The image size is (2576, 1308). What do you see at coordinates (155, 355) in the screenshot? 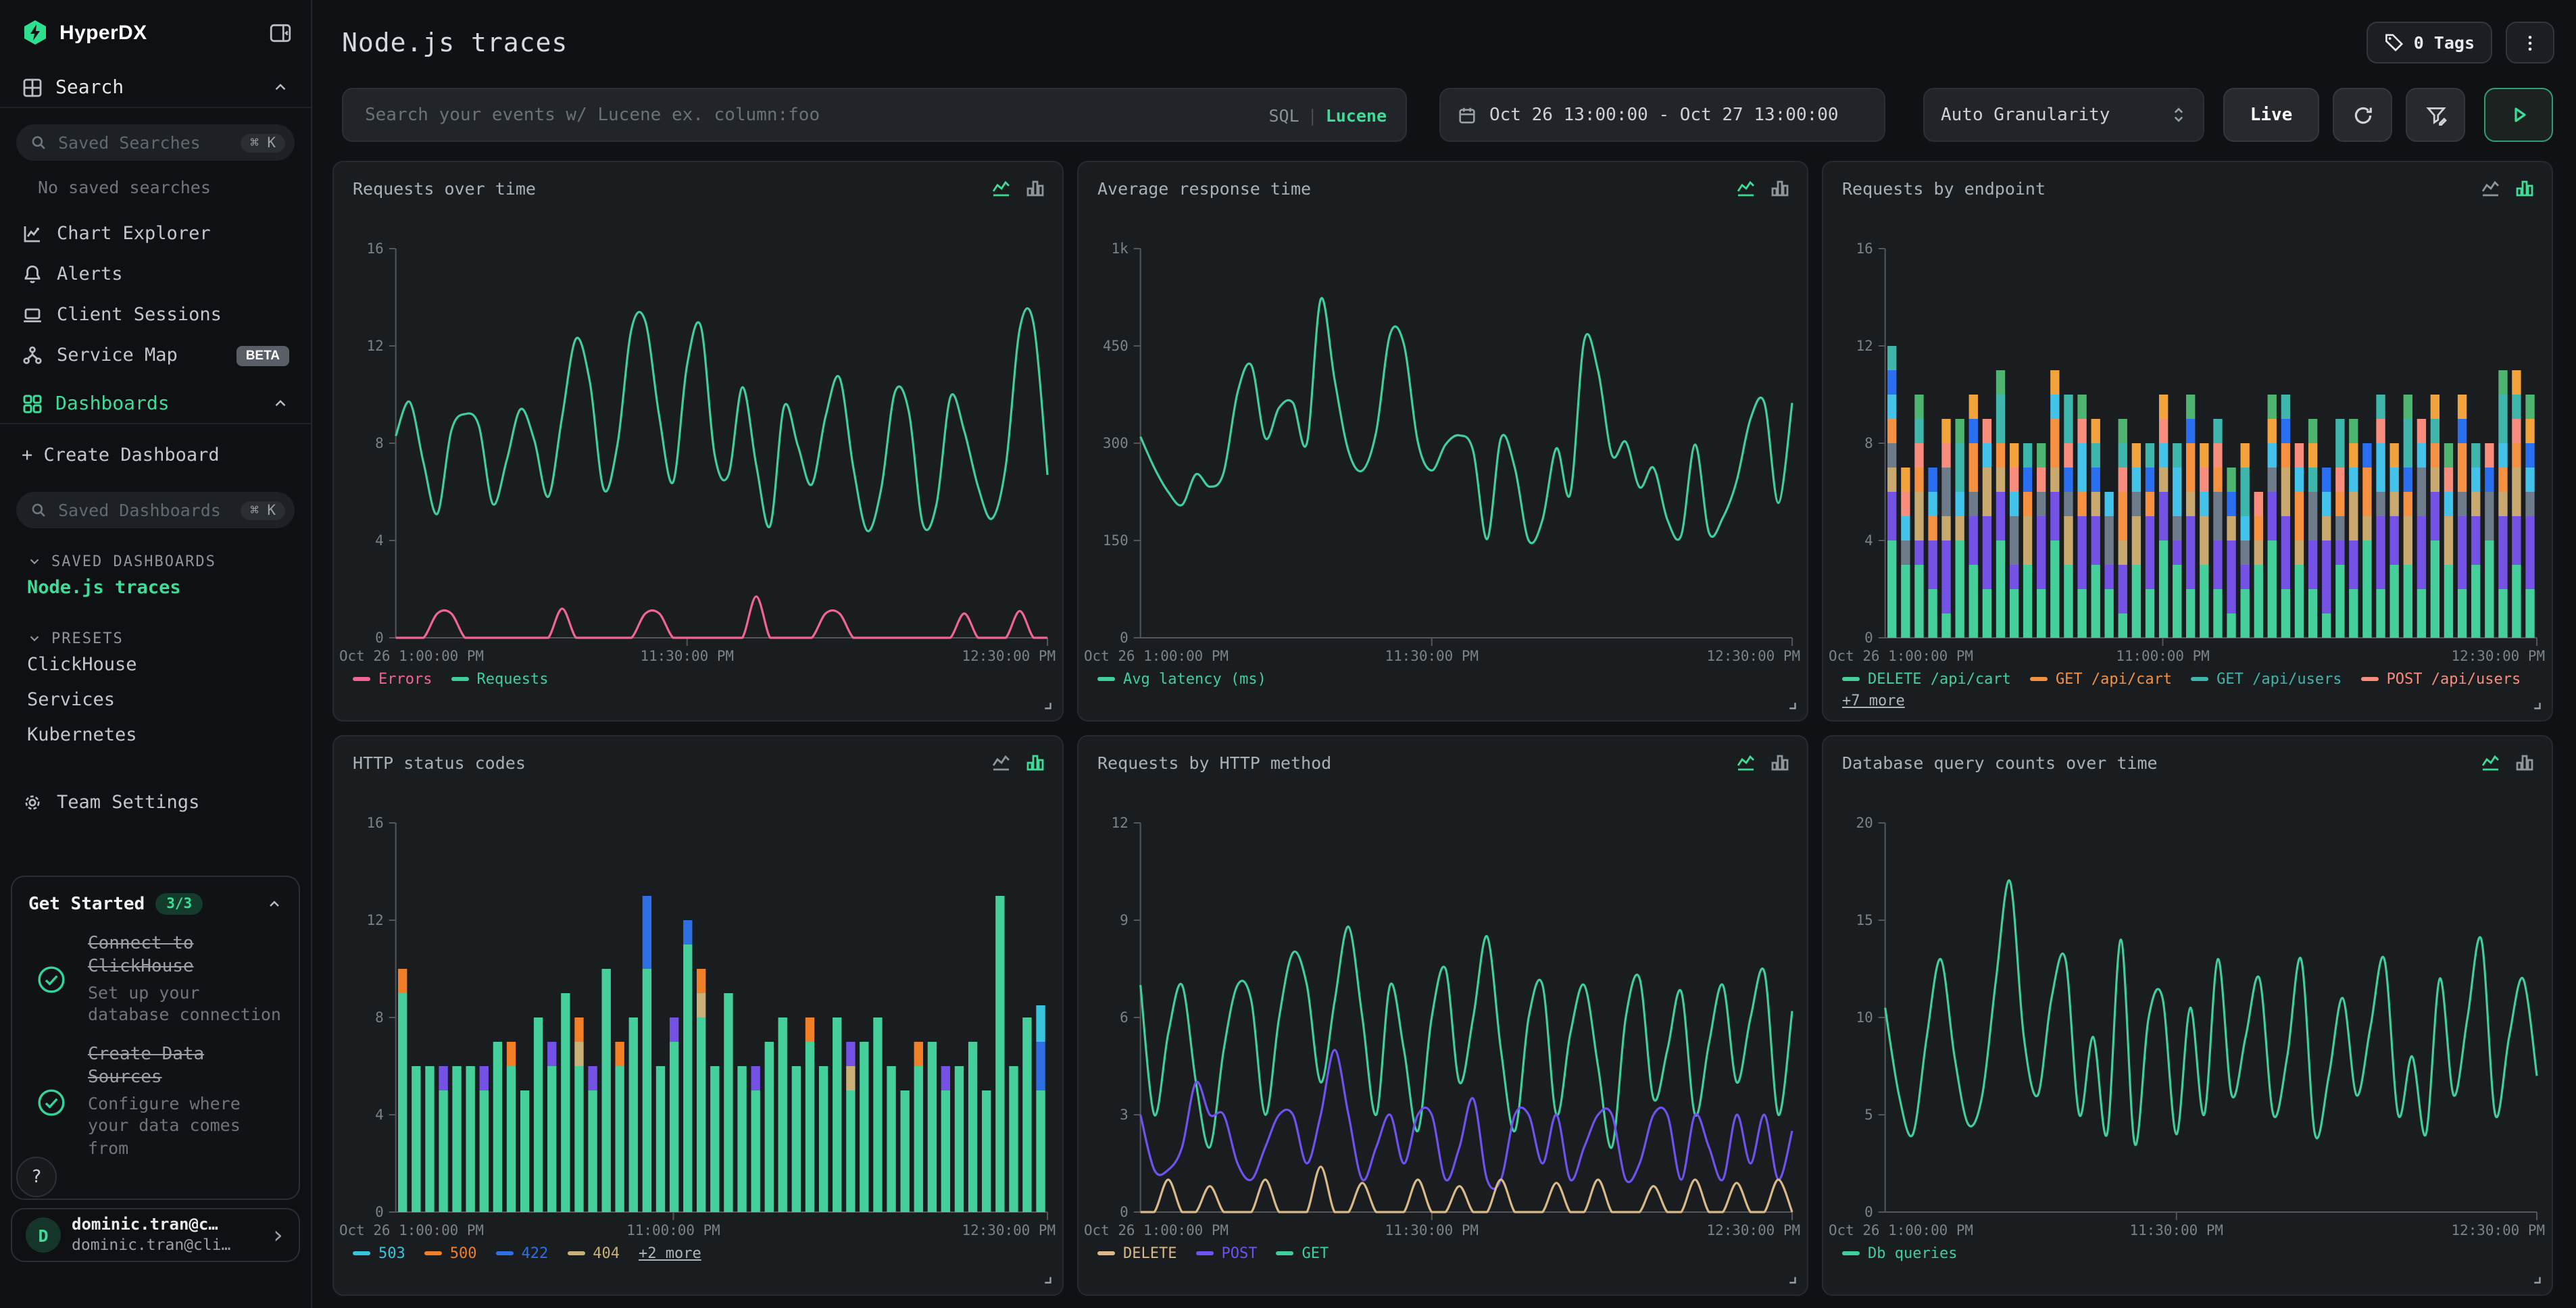
I see `sidebar-item-service-map: Service Map BETA` at bounding box center [155, 355].